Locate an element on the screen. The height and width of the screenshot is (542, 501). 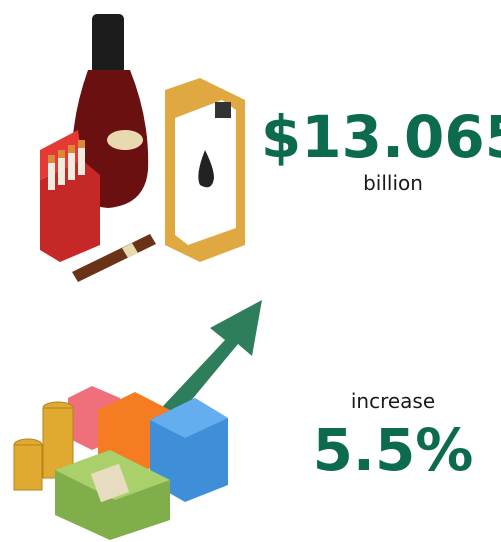
total-value: $13.065 is located at coordinates (381, 137).